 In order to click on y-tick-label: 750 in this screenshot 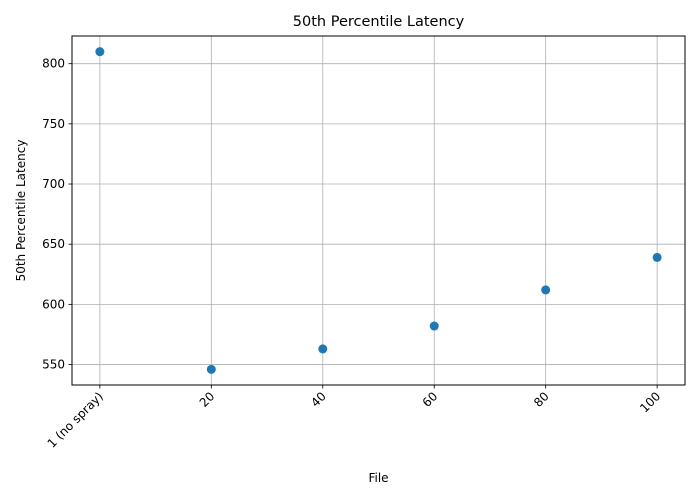, I will do `click(53, 124)`.